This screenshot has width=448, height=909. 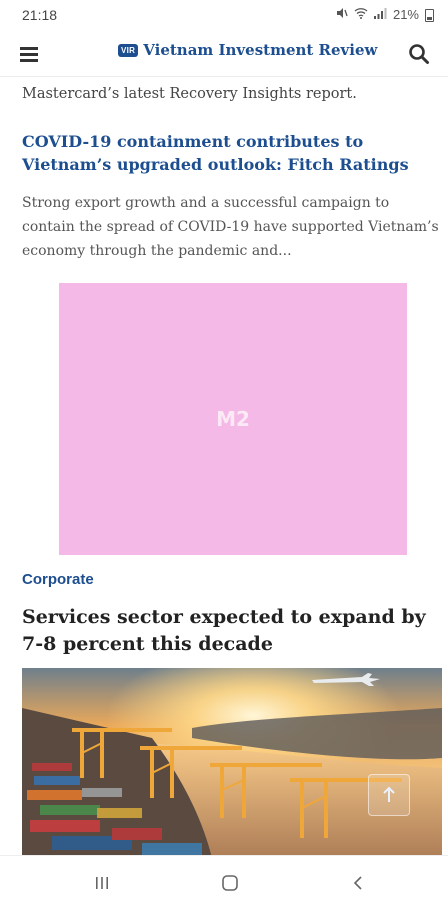 I want to click on battery-percent: 21%, so click(x=405, y=14).